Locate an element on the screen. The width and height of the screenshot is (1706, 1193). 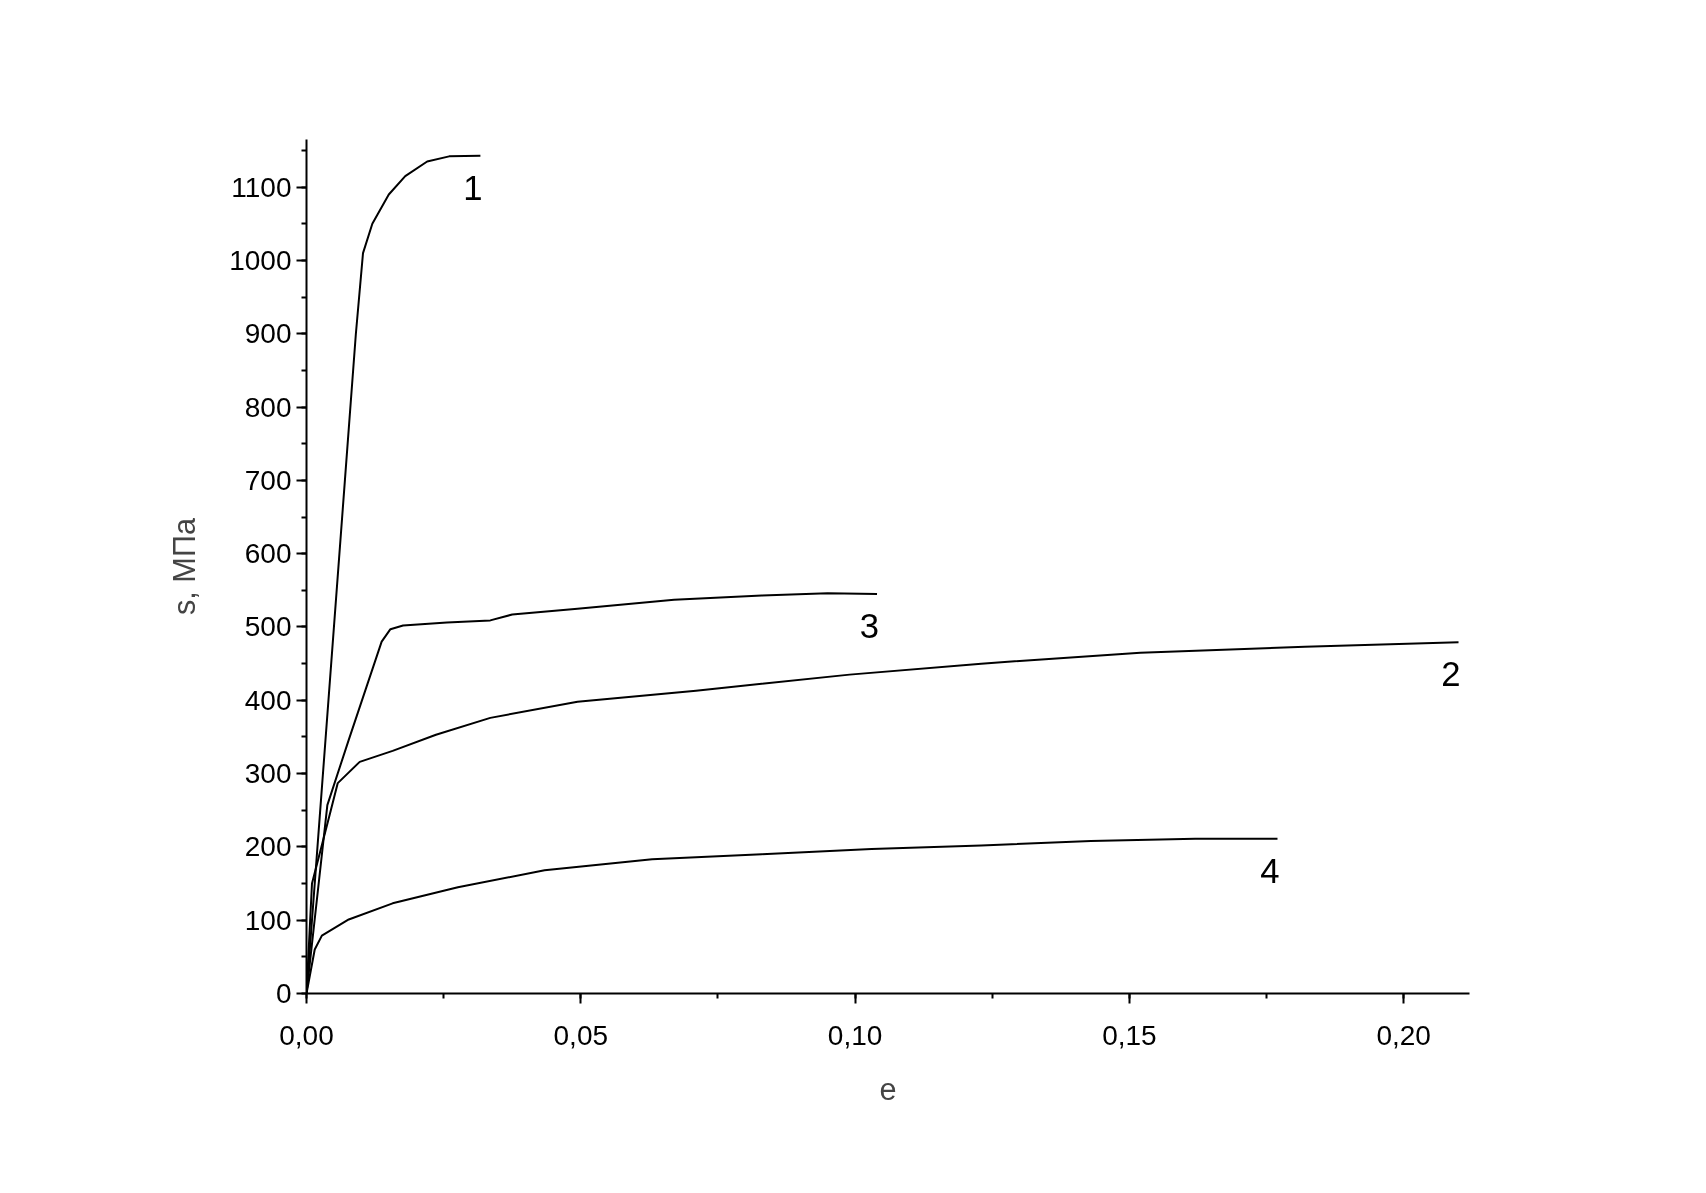
x-tick-label: 0,15 is located at coordinates (1129, 1035).